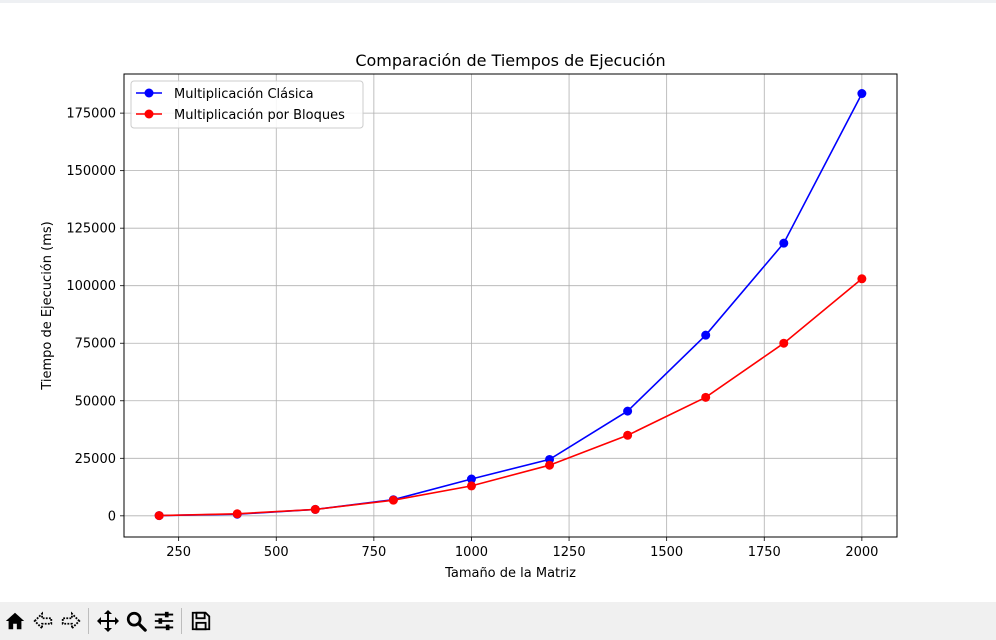  I want to click on y-tick-label: 125000, so click(91, 229).